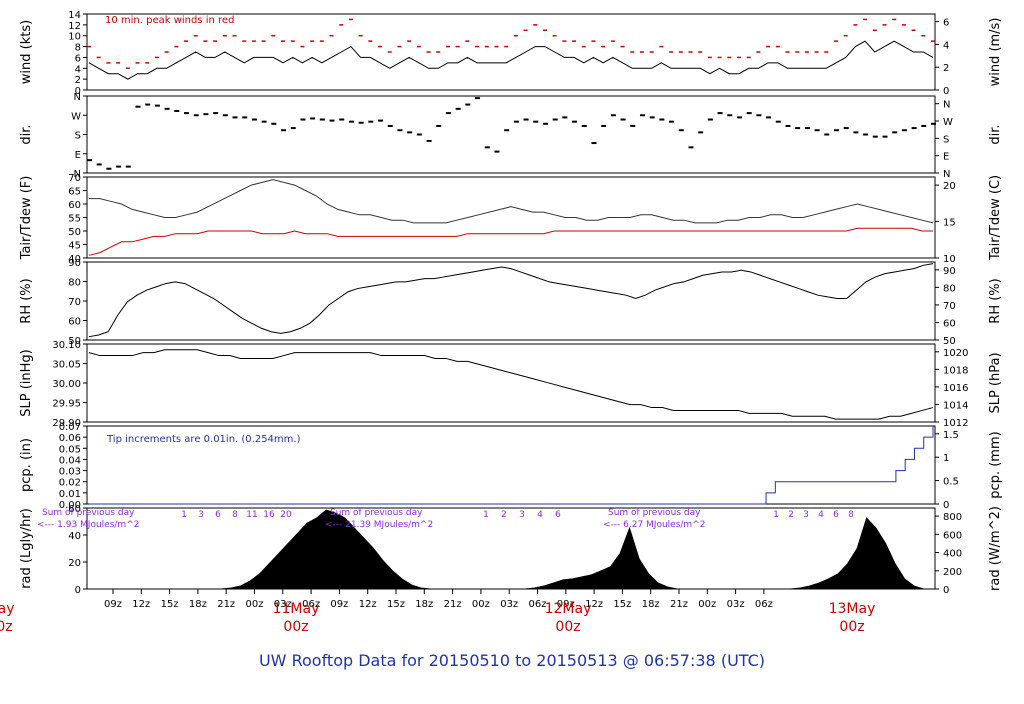  I want to click on rad-sum-value: <--- 6.27 MJoules/m^2, so click(654, 525).